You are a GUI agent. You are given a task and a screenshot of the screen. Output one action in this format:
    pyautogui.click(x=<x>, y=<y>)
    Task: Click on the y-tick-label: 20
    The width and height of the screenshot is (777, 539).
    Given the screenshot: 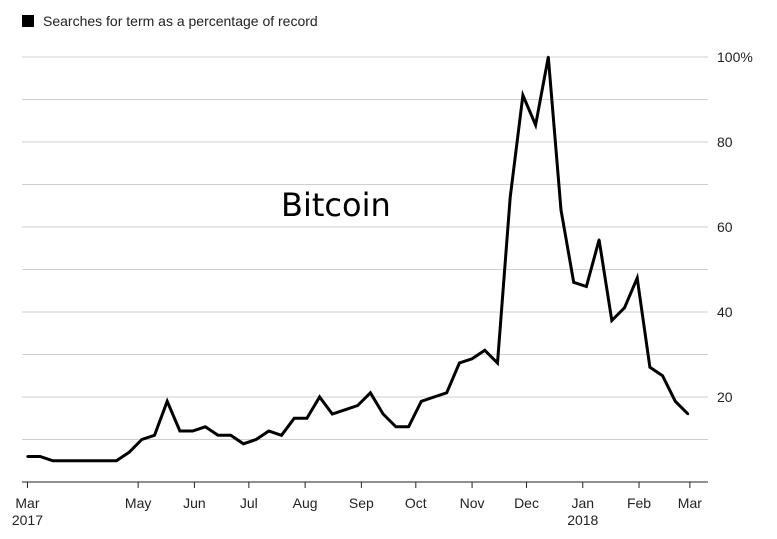 What is the action you would take?
    pyautogui.click(x=725, y=397)
    